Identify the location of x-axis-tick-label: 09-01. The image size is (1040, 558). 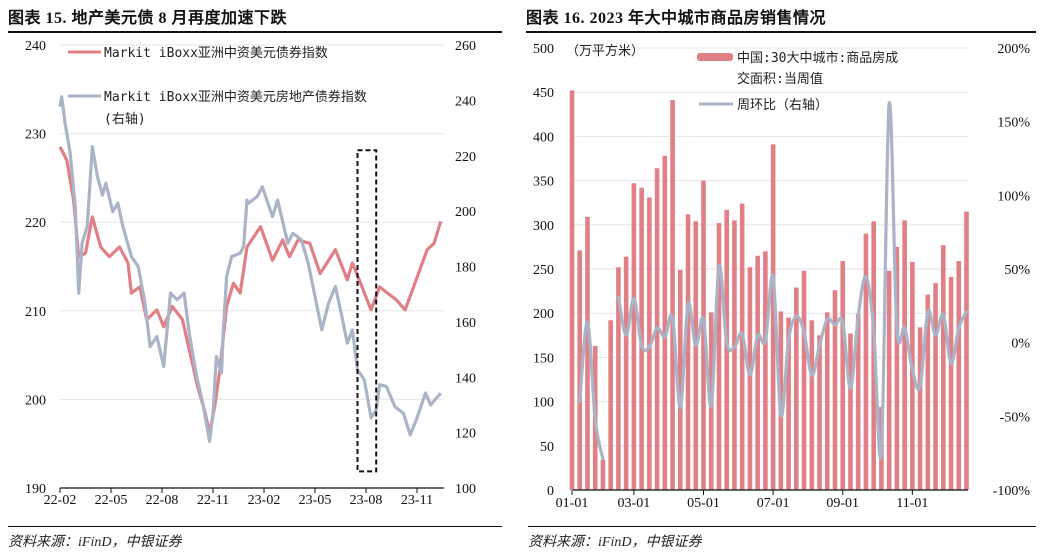
(842, 503).